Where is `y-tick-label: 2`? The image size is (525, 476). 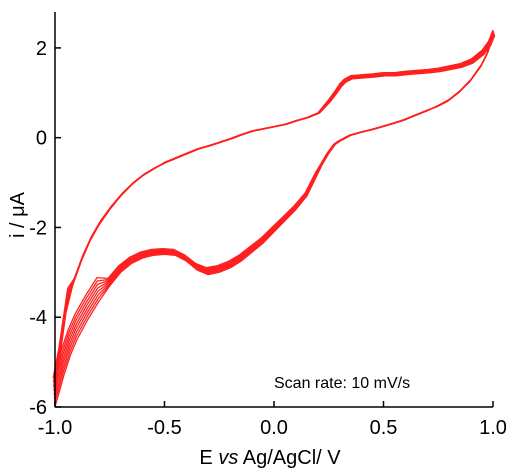
y-tick-label: 2 is located at coordinates (41, 49).